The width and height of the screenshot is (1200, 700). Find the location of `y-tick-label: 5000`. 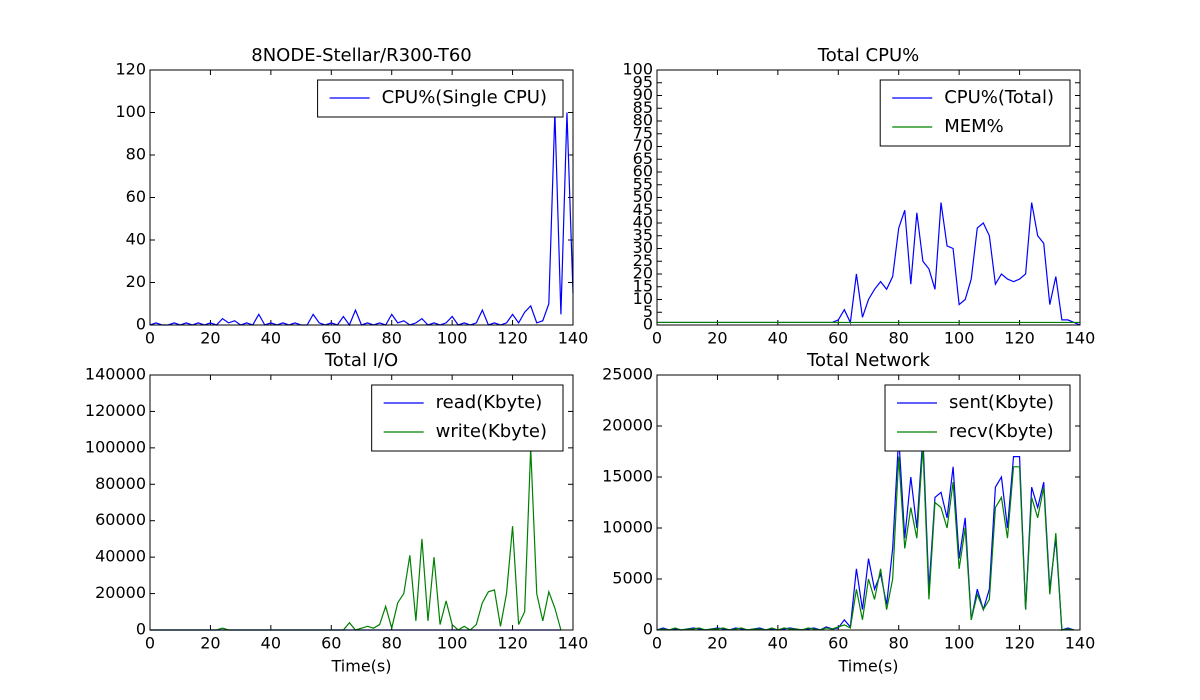

y-tick-label: 5000 is located at coordinates (632, 578).